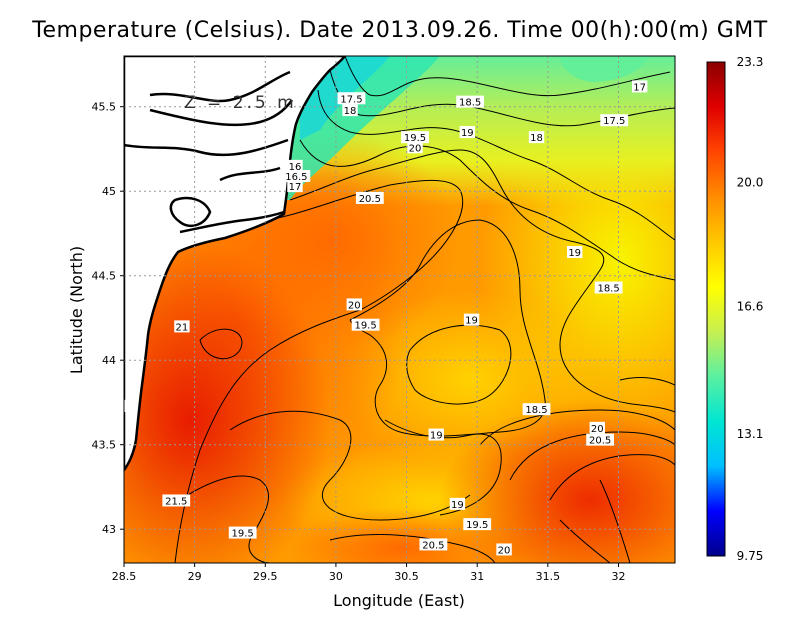  Describe the element at coordinates (124, 576) in the screenshot. I see `x-tick-label: 28.5` at that location.